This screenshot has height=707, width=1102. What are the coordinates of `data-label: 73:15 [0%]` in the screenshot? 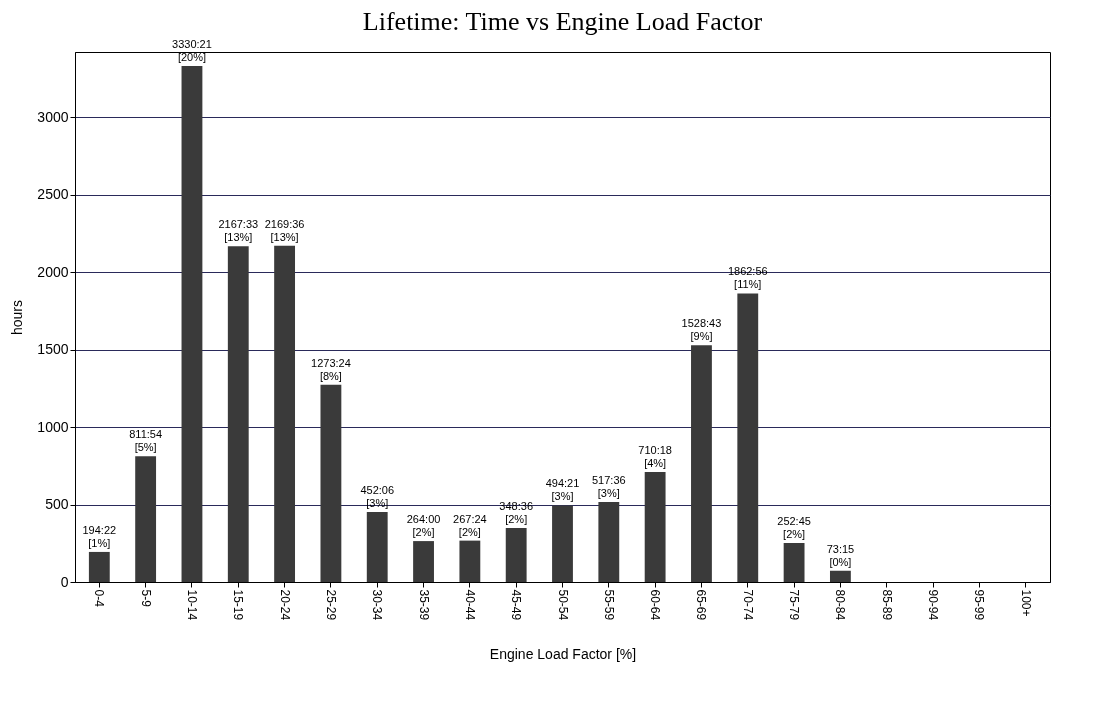 It's located at (840, 555).